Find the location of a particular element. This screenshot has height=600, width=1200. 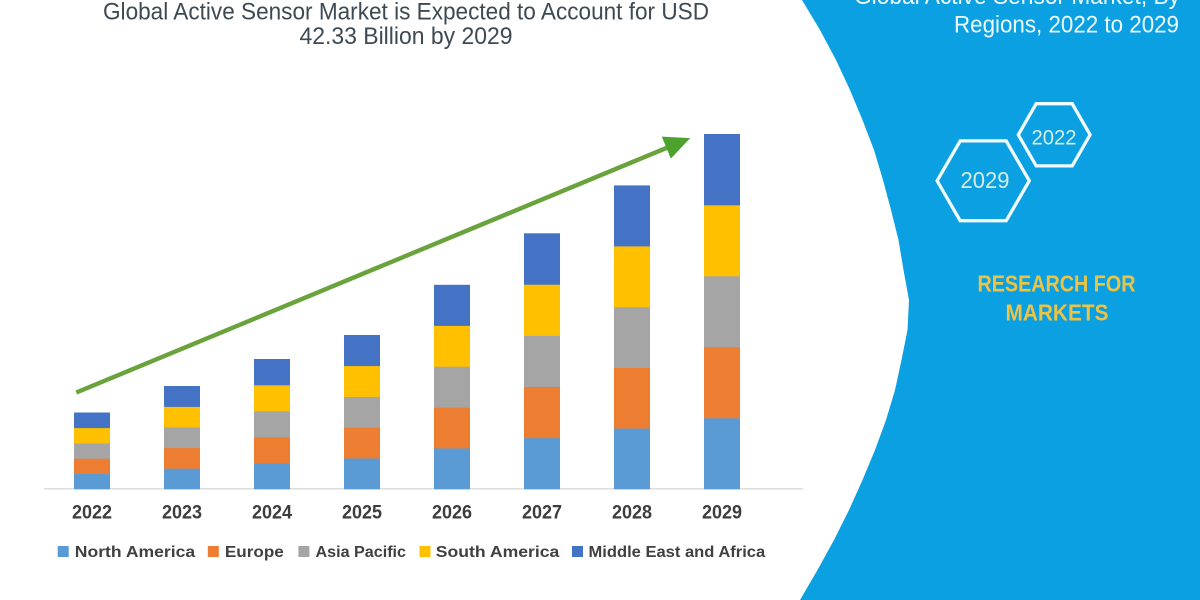

svg-text: 42.33 Billion by 2029 is located at coordinates (406, 36).